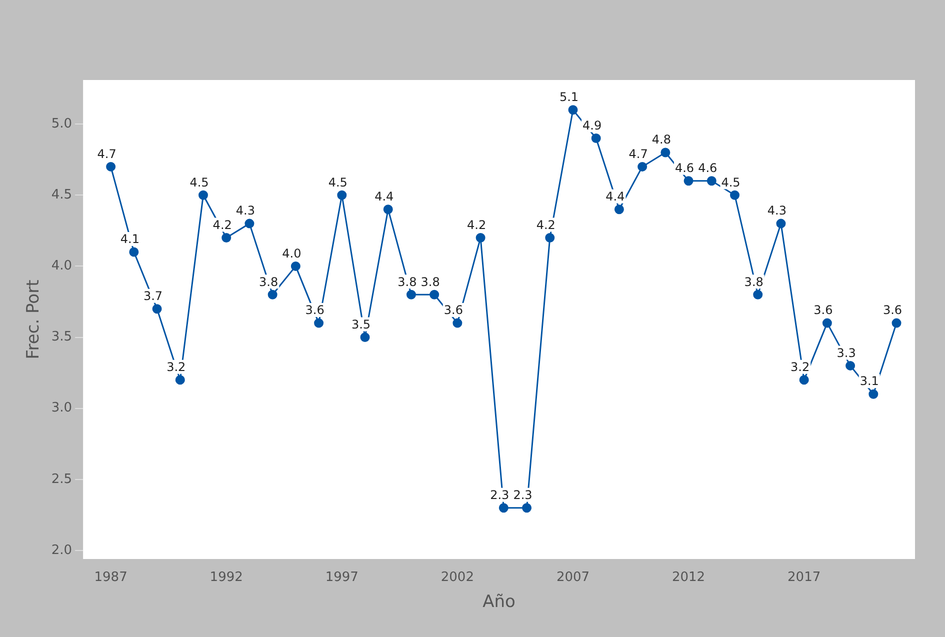  What do you see at coordinates (61, 337) in the screenshot?
I see `y-tick-label: 3.5` at bounding box center [61, 337].